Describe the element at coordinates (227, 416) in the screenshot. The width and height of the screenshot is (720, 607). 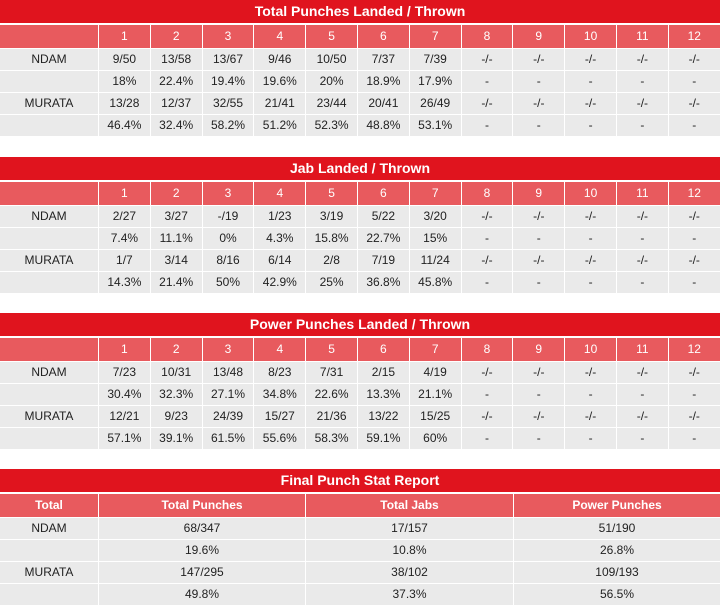
I see `round-cell: 24/39` at that location.